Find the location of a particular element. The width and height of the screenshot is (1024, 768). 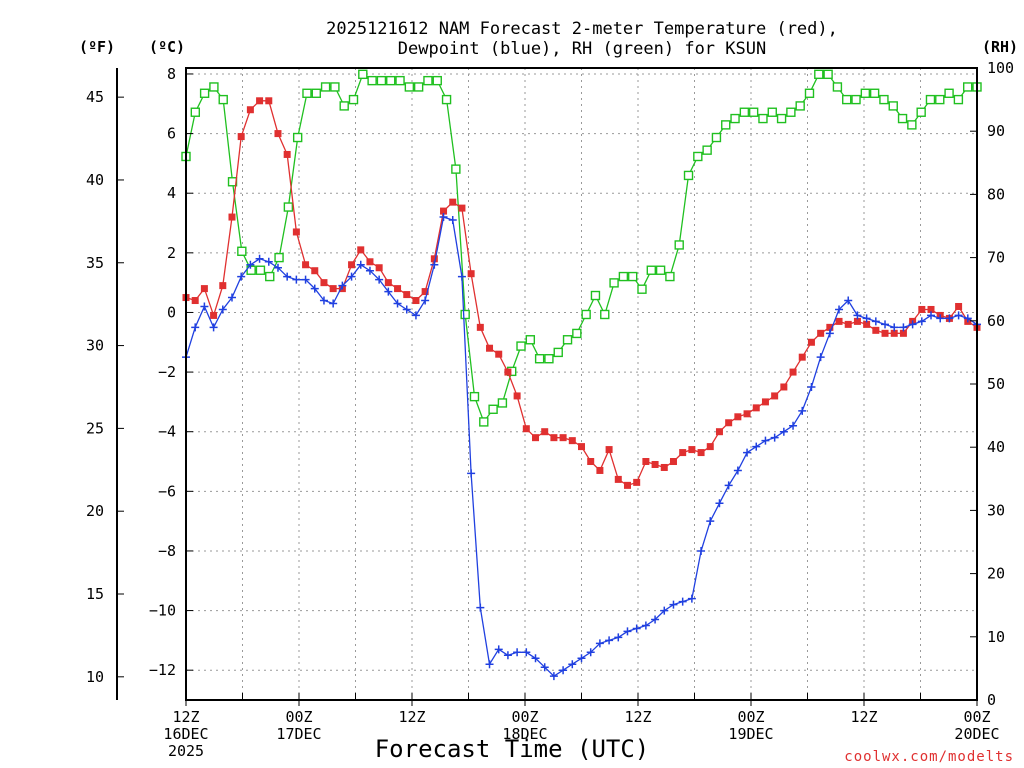

rh-tick-label: 100 is located at coordinates (1000, 68).